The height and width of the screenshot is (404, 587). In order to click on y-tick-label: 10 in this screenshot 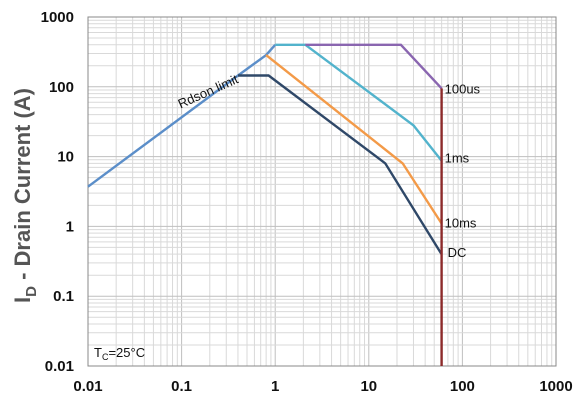, I will do `click(65, 157)`.